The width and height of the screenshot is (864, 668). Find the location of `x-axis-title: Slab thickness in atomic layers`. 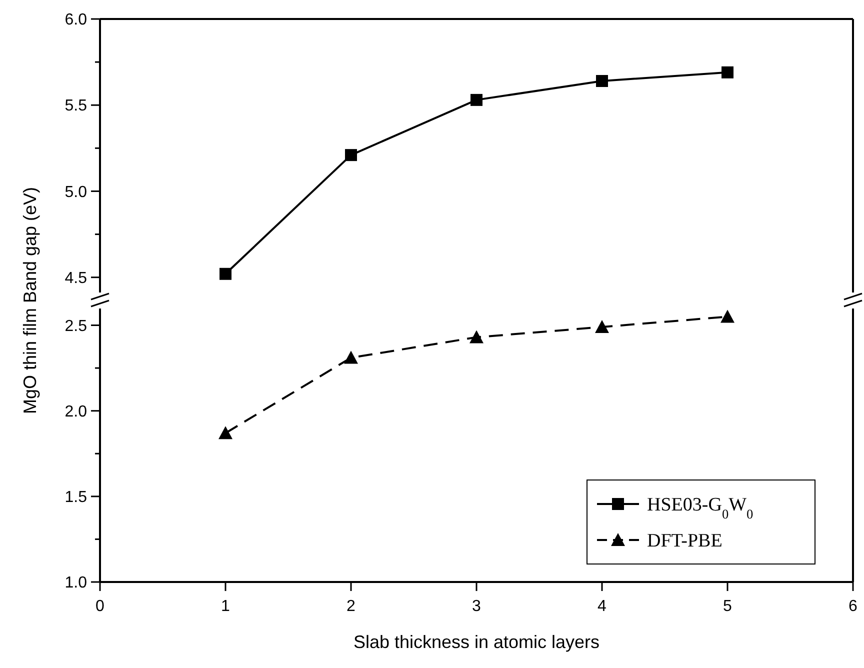

x-axis-title: Slab thickness in atomic layers is located at coordinates (476, 642).